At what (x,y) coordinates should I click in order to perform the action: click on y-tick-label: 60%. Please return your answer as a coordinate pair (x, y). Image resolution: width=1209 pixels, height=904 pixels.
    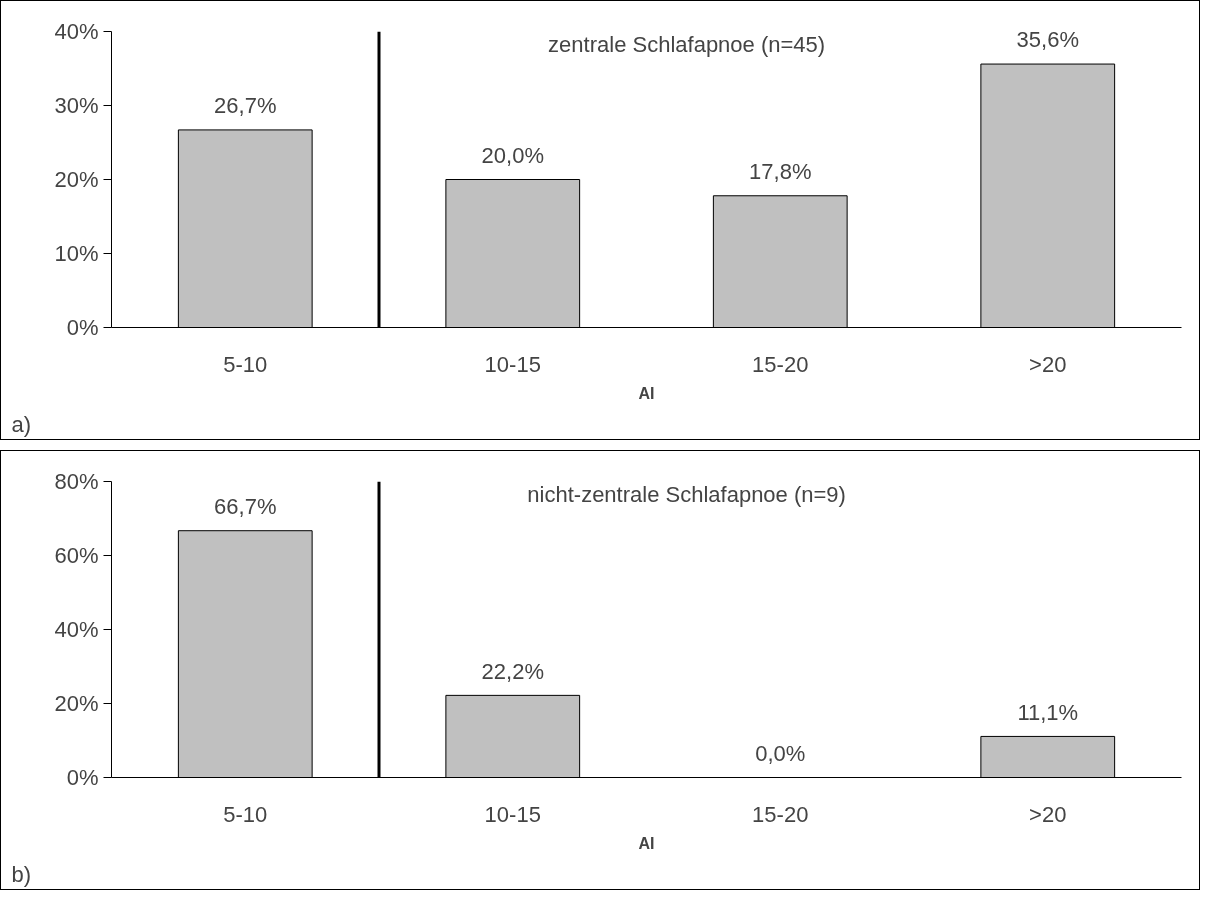
    Looking at the image, I should click on (76, 555).